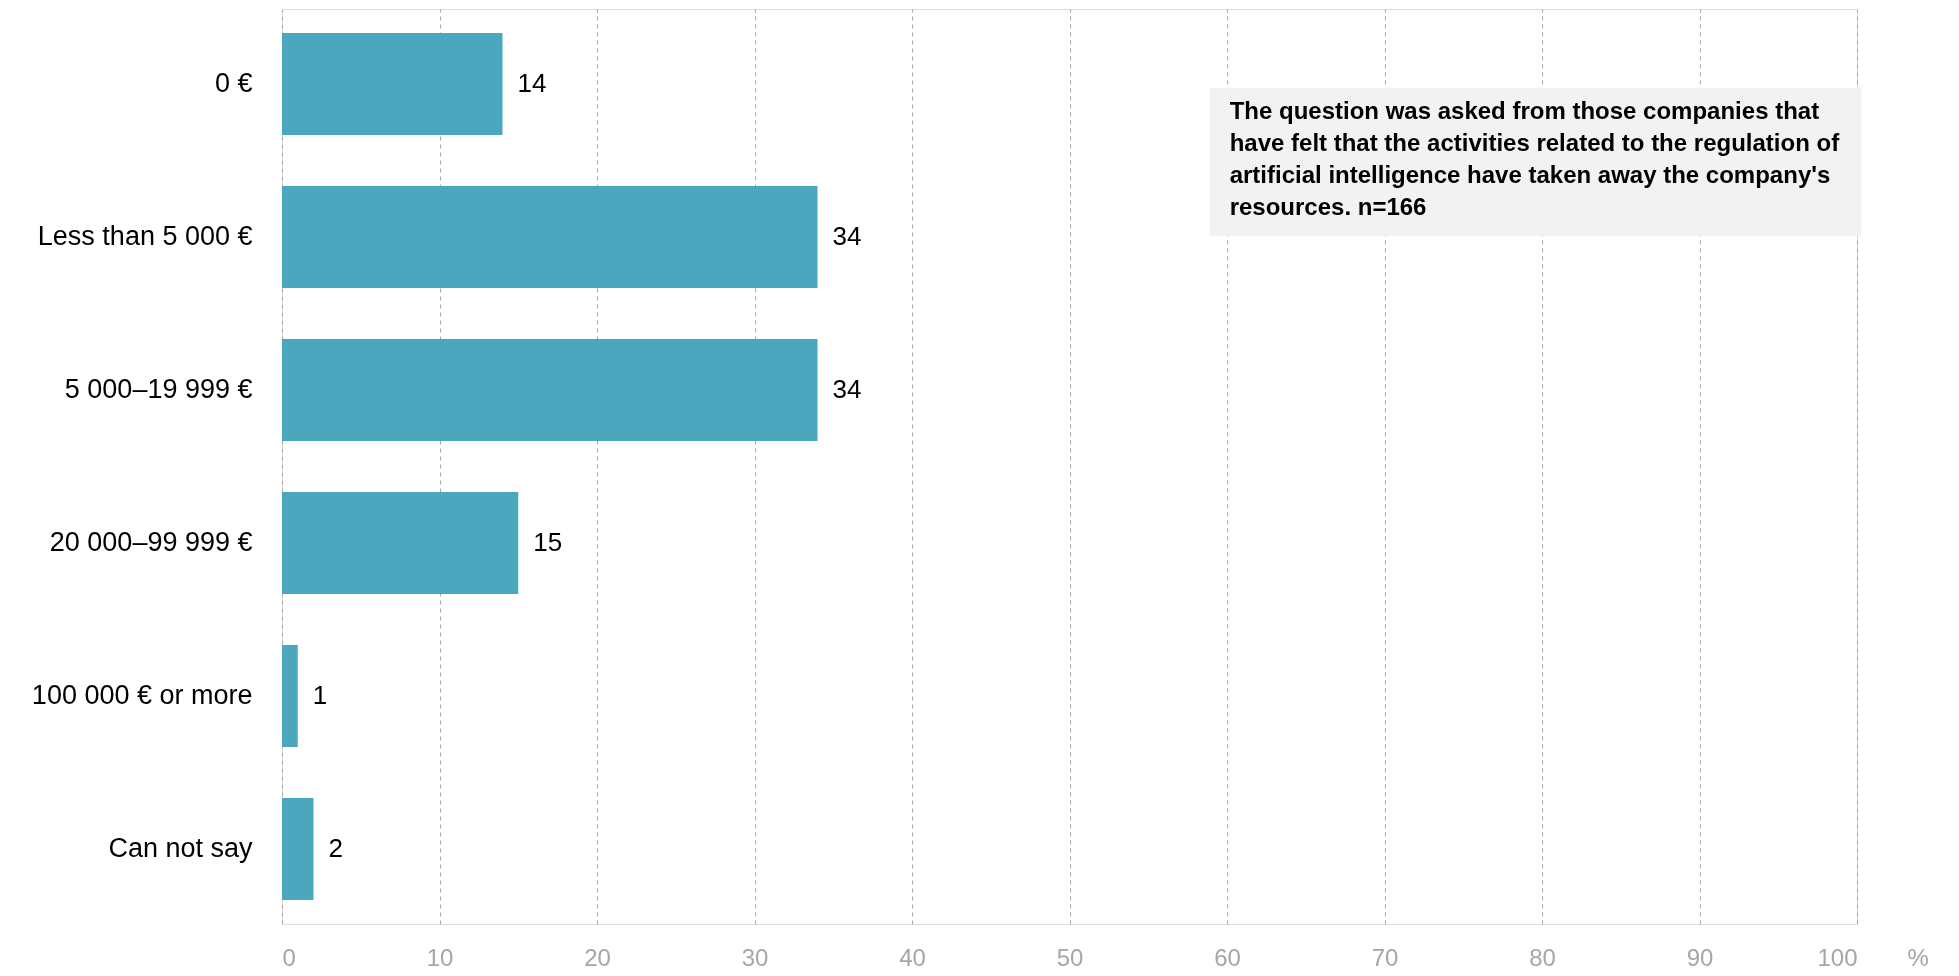  I want to click on x-tick-label: 0, so click(289, 957).